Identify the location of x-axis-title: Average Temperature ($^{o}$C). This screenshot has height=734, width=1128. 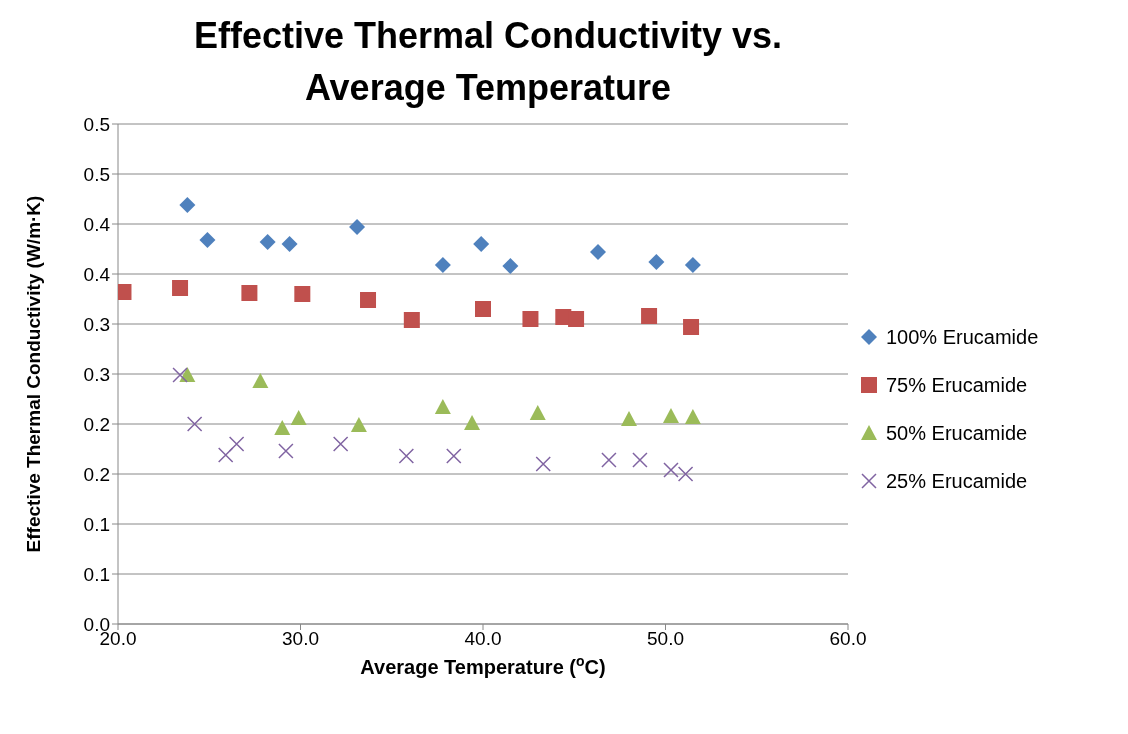
(483, 665).